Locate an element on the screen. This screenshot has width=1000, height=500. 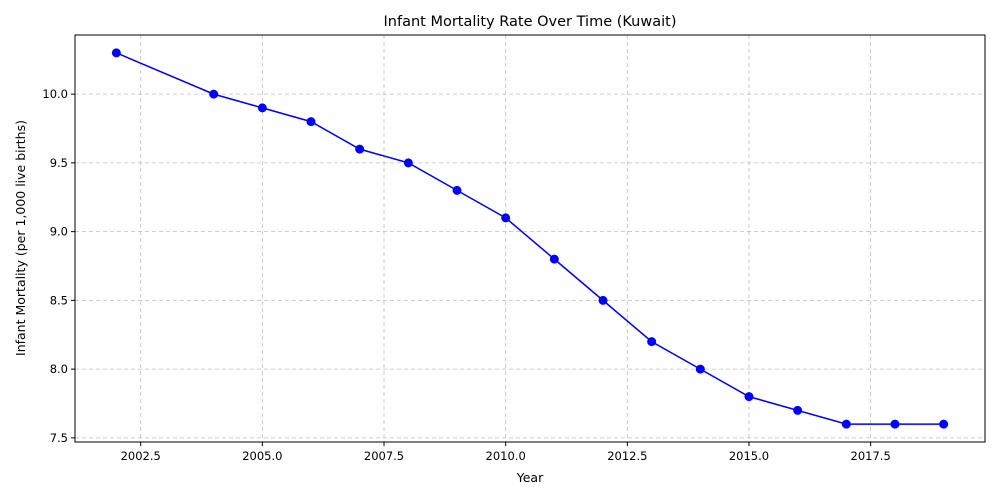
y-tick-label: 9.5 is located at coordinates (59, 163).